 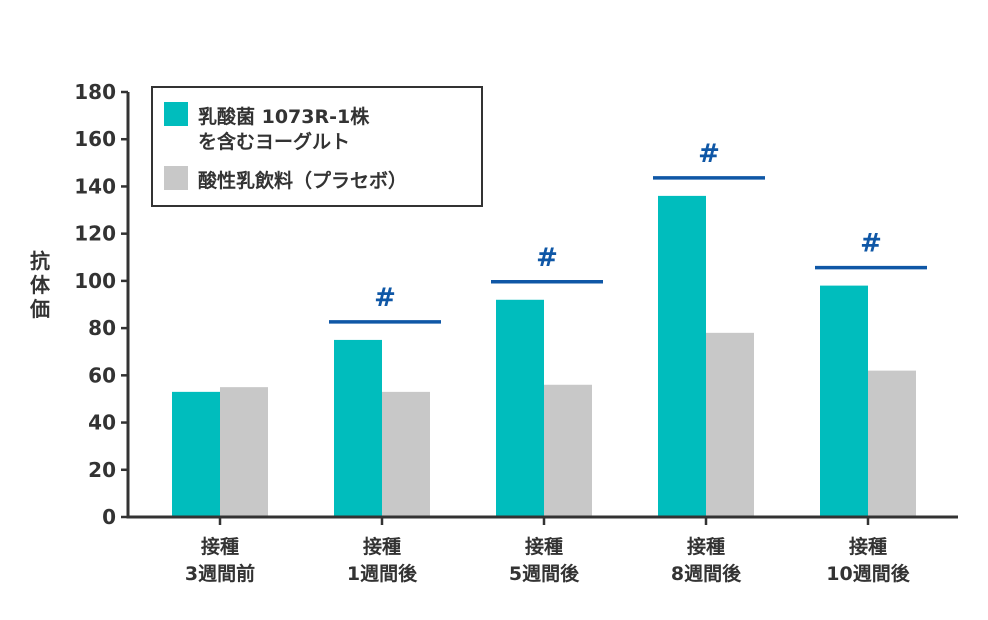 I want to click on y-tick-label-40: 40, so click(x=102, y=423).